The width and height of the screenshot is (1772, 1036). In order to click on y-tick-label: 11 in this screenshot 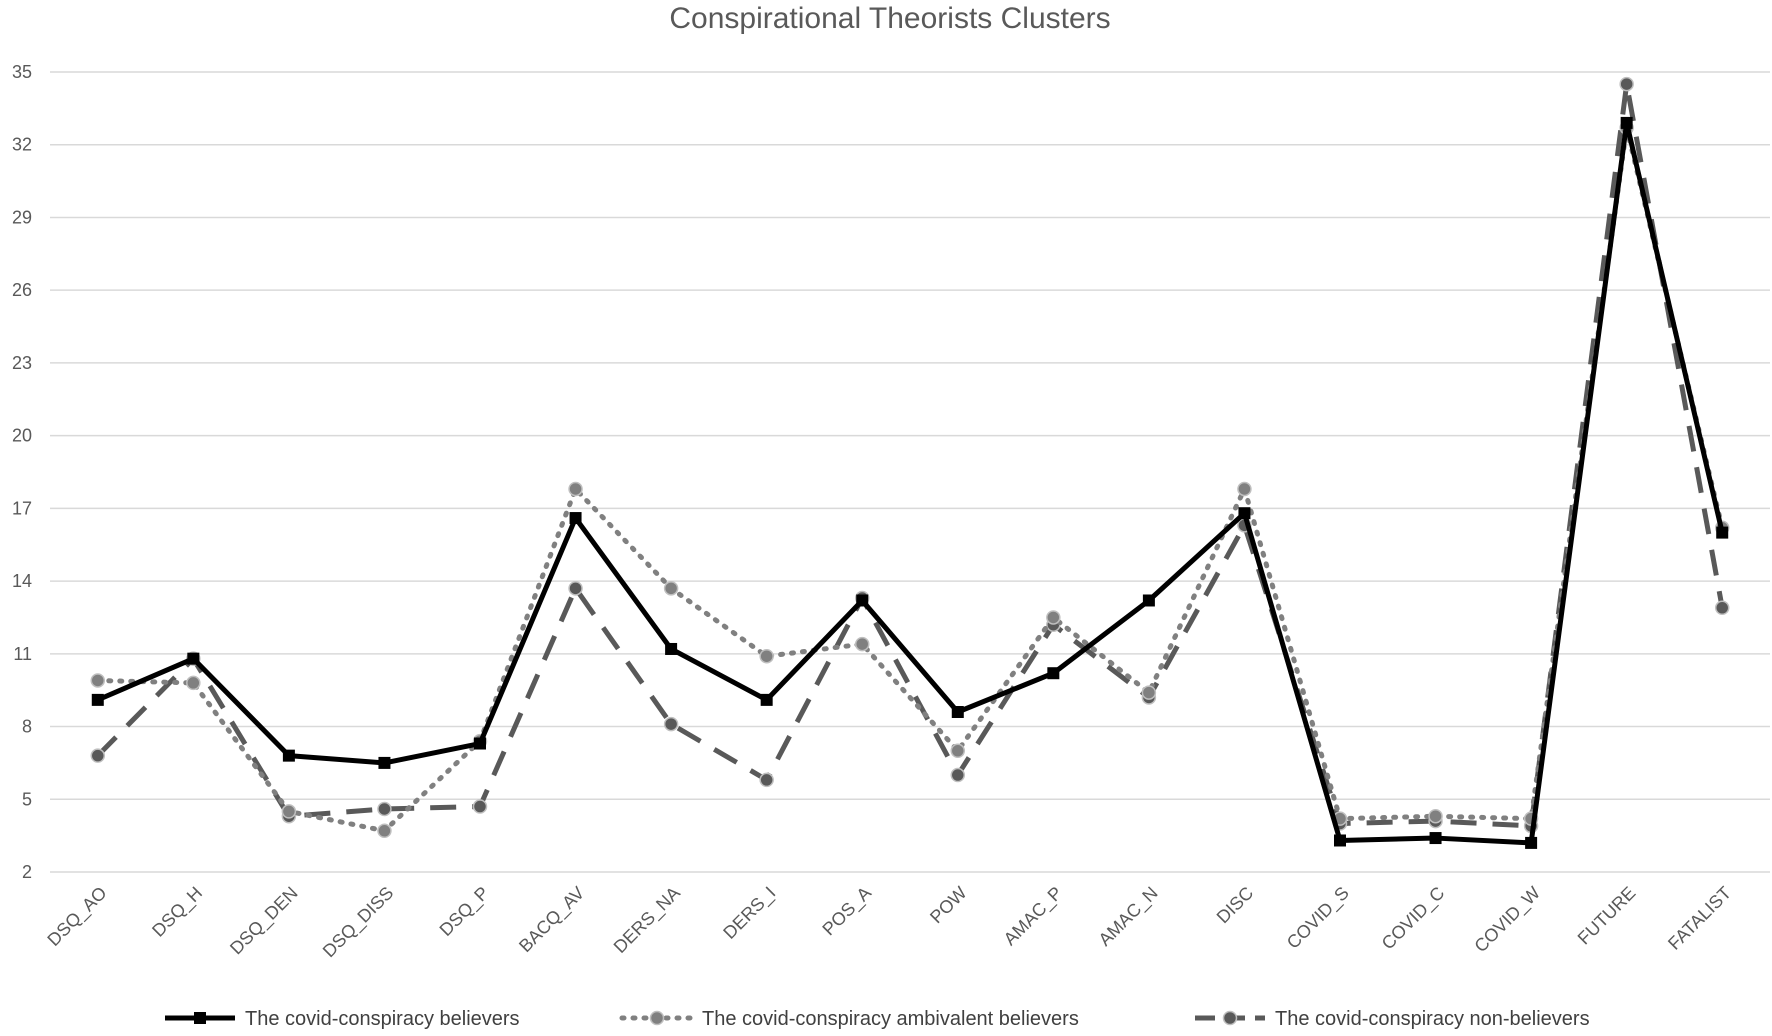, I will do `click(22, 654)`.